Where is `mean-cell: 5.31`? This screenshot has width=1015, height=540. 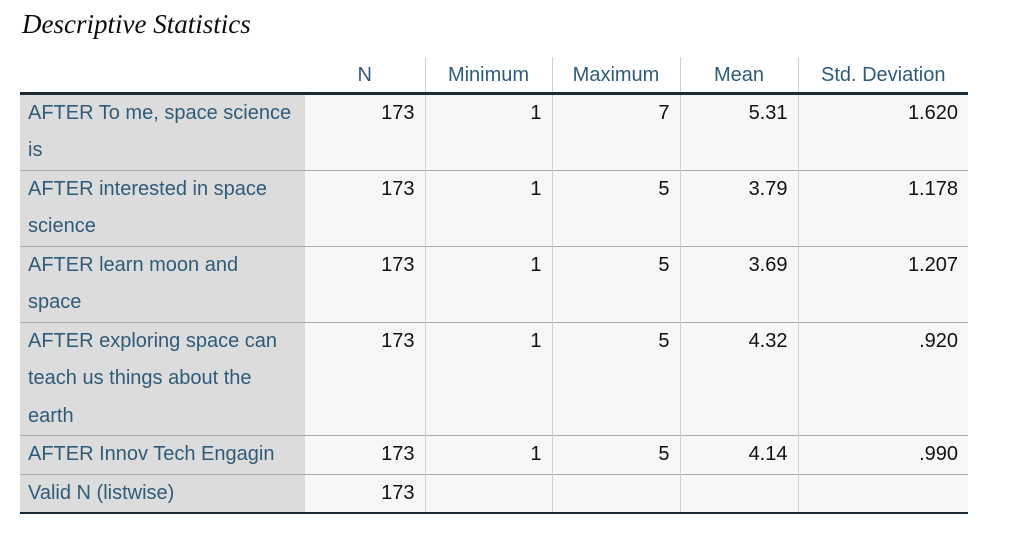 mean-cell: 5.31 is located at coordinates (738, 131).